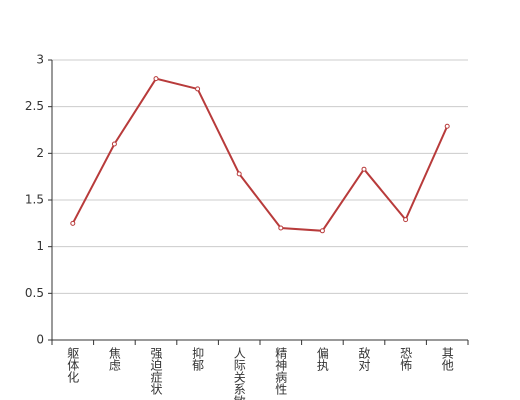 This screenshot has height=400, width=520. What do you see at coordinates (40, 340) in the screenshot?
I see `y-tick-label: 0` at bounding box center [40, 340].